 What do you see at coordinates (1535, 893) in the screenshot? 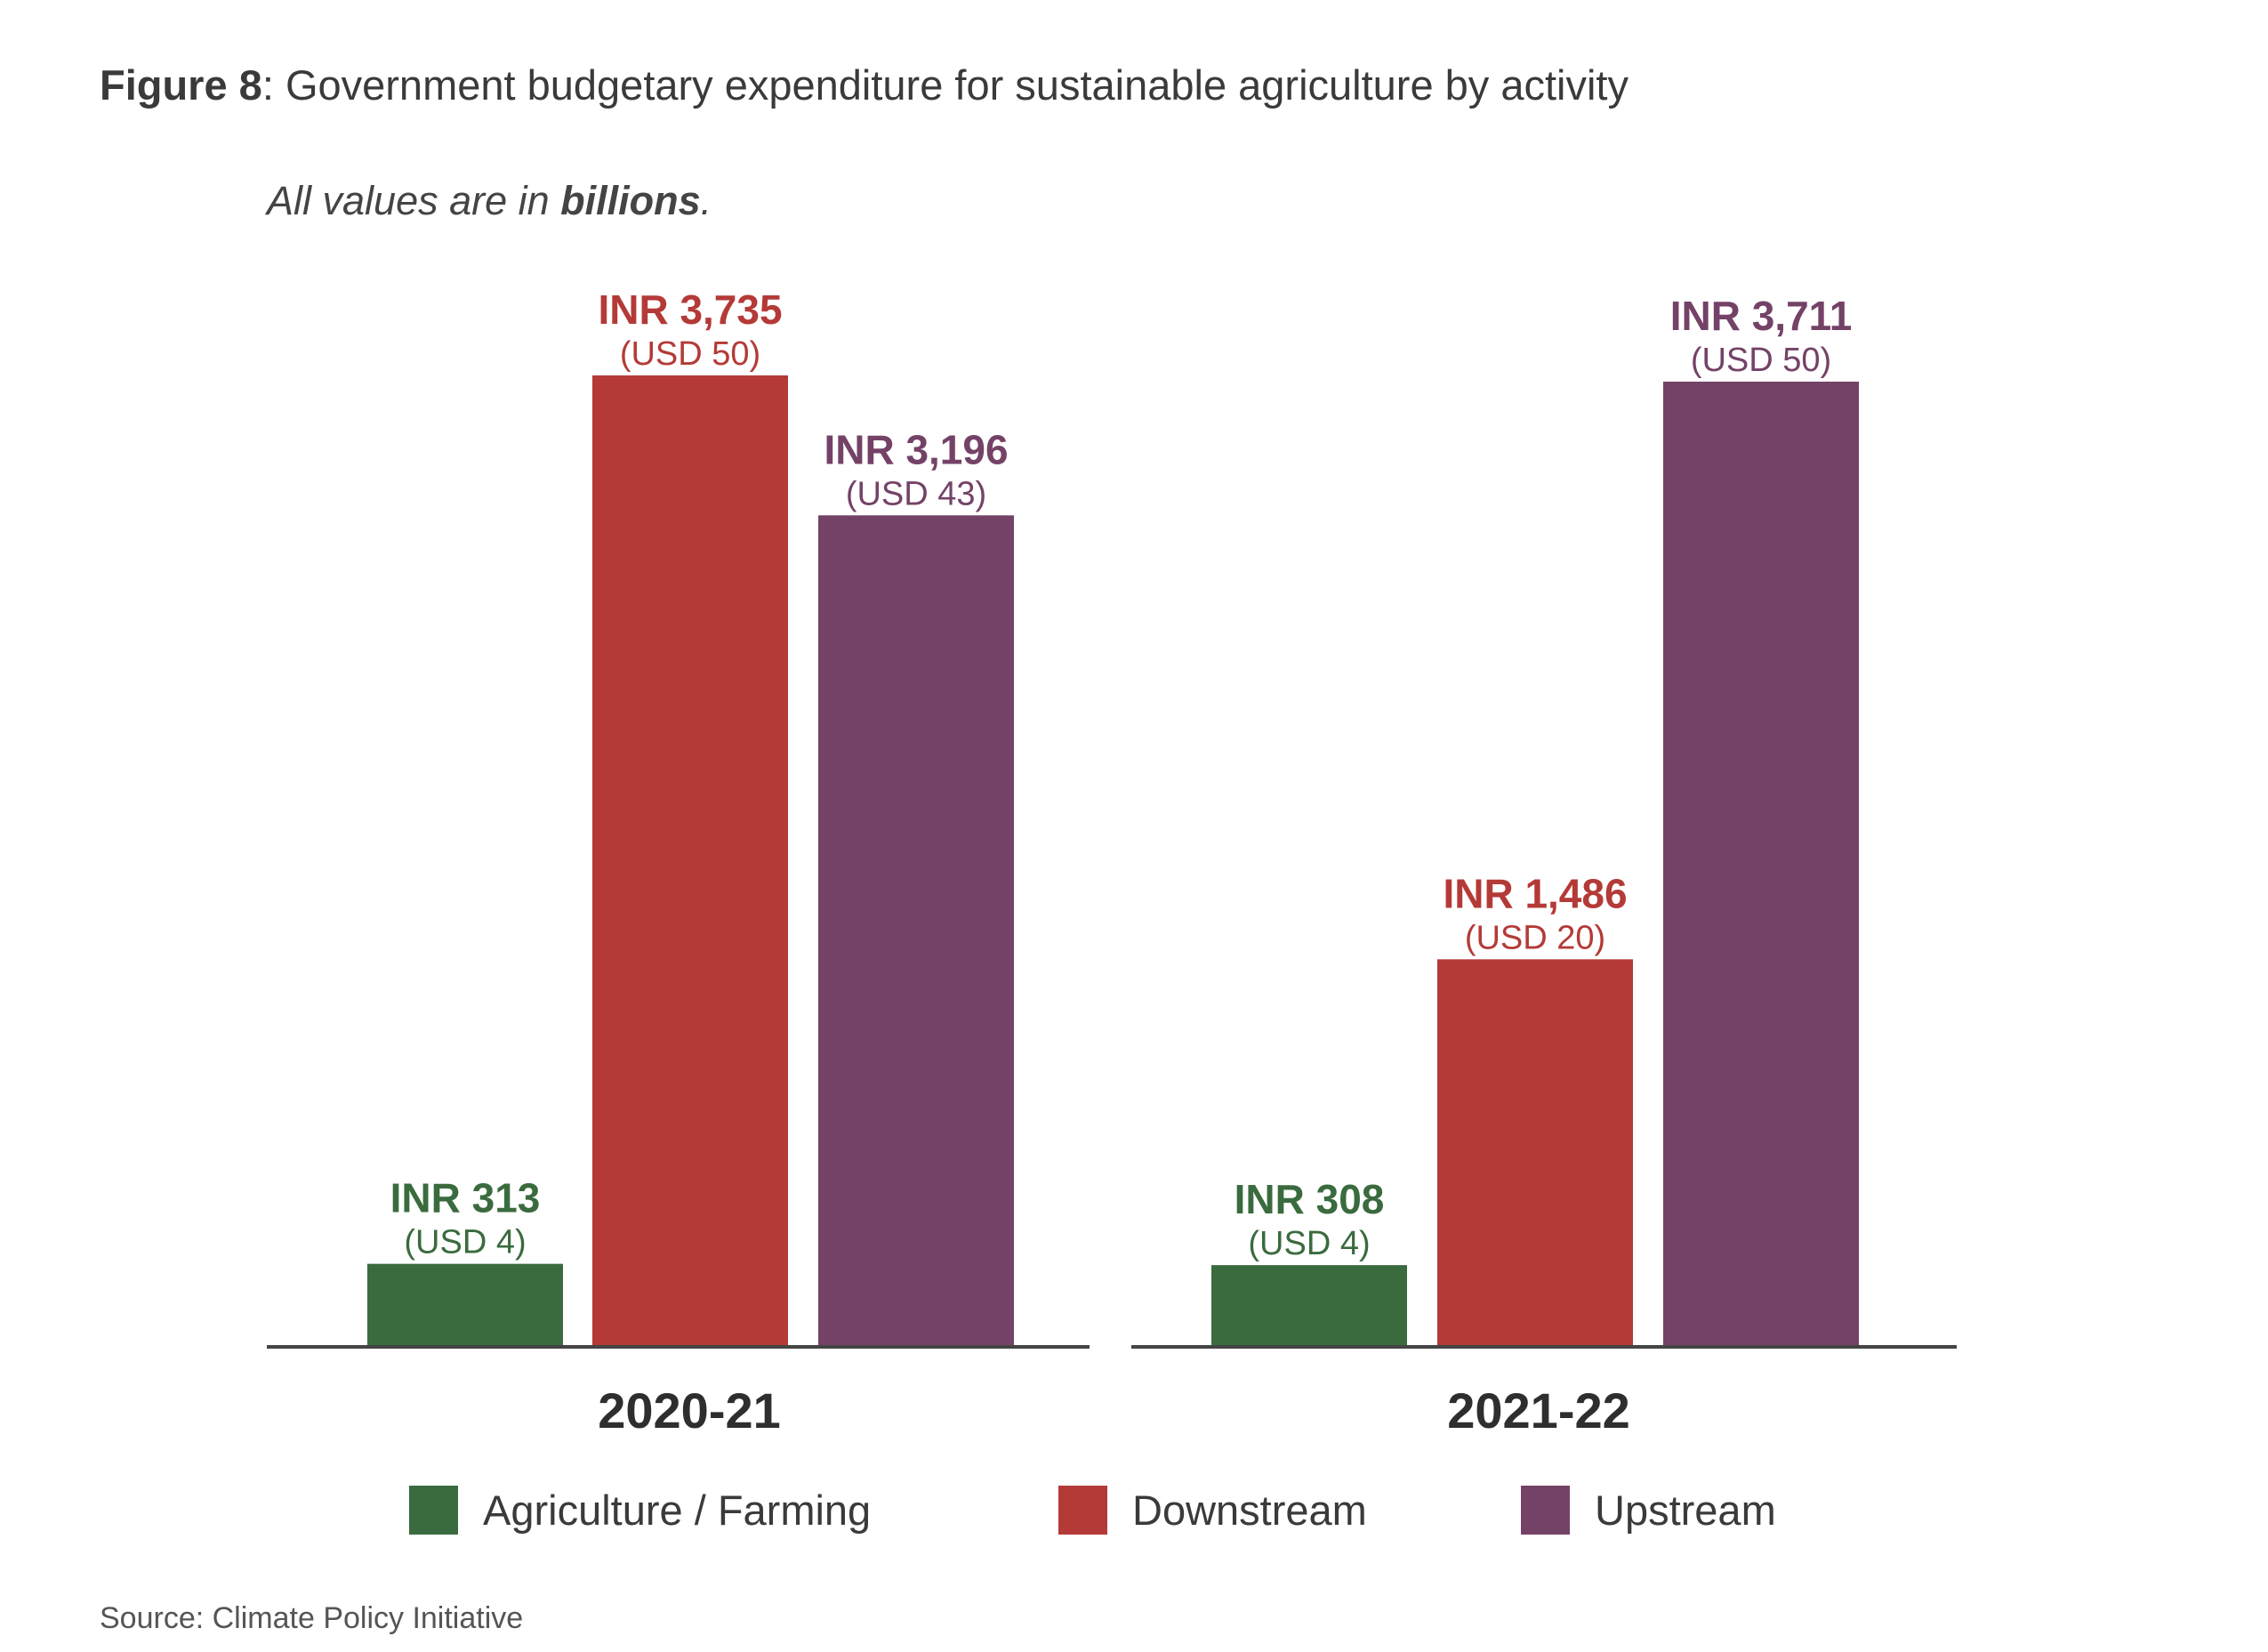
I see `data-label-value: INR 1,486` at bounding box center [1535, 893].